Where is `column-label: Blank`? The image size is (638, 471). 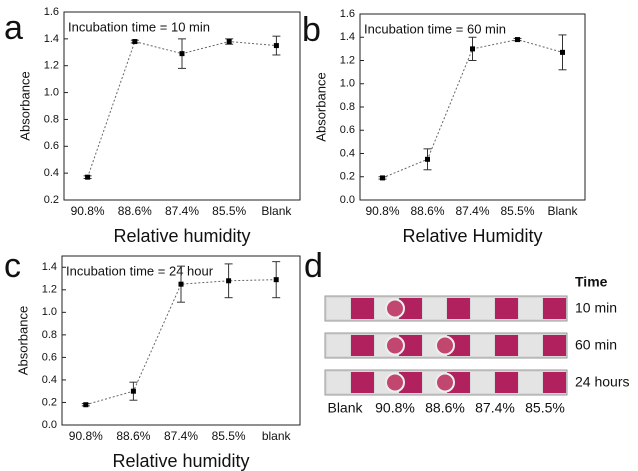
column-label: Blank is located at coordinates (345, 408).